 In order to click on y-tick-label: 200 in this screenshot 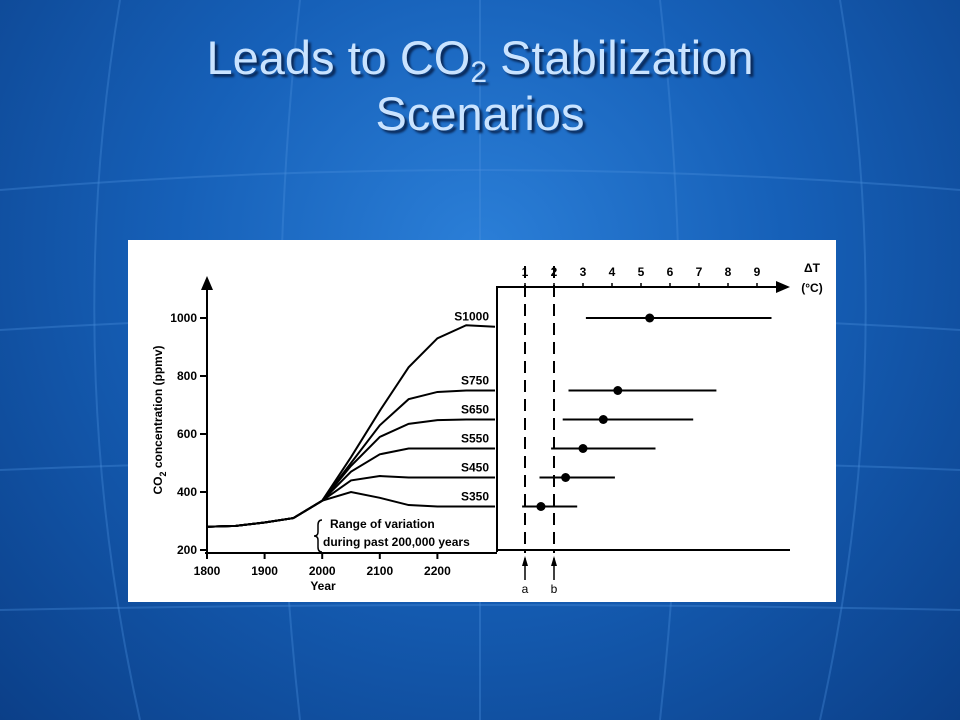, I will do `click(187, 550)`.